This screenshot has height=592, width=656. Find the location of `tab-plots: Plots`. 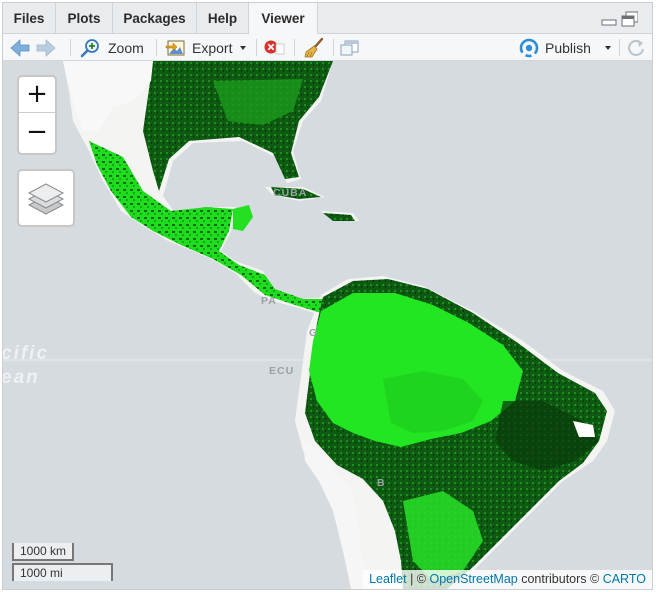

tab-plots: Plots is located at coordinates (84, 18).